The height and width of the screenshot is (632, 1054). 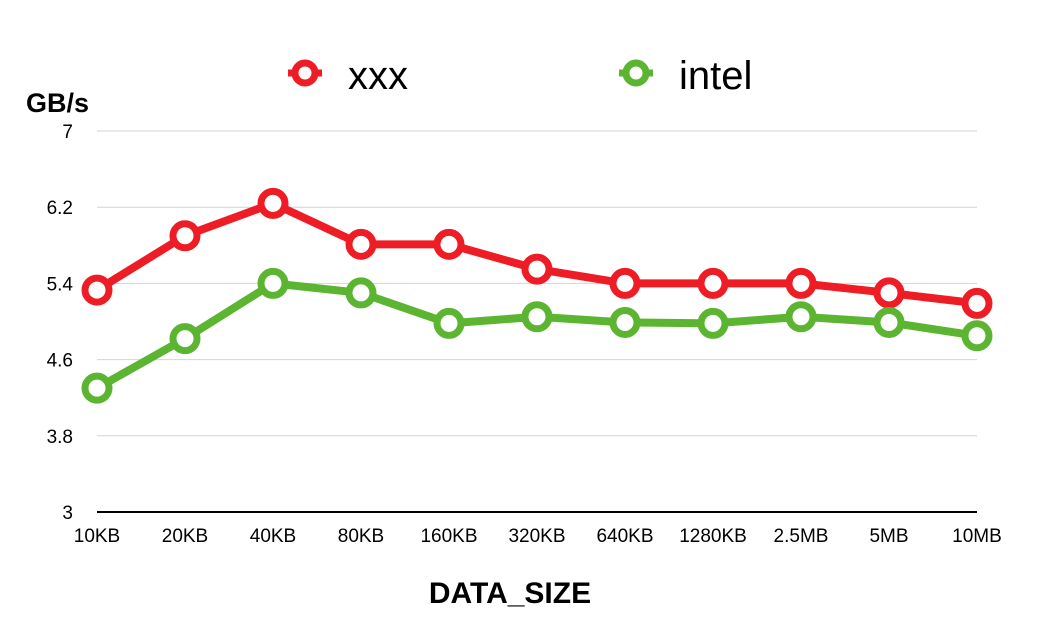 What do you see at coordinates (888, 536) in the screenshot?
I see `x-tick-label: 5MB` at bounding box center [888, 536].